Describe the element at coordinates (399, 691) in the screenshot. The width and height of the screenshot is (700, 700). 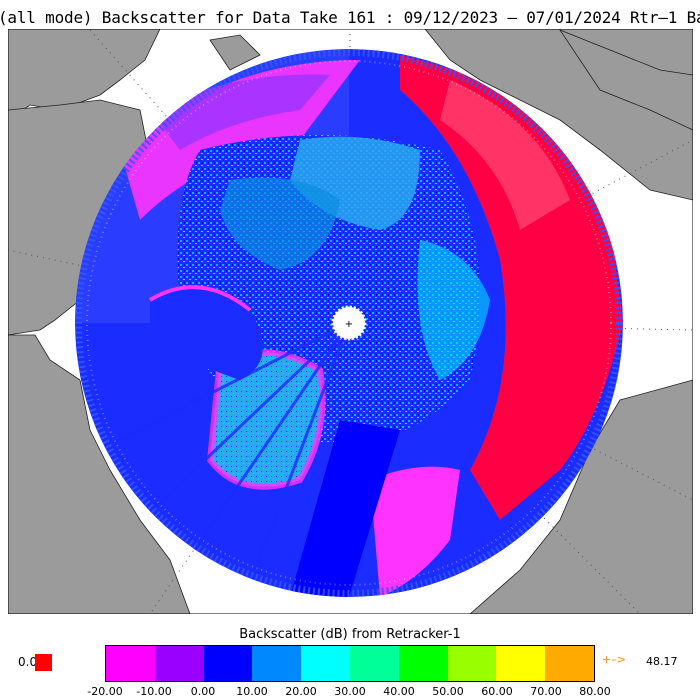
I see `colorbar-tick-label: 40.00` at that location.